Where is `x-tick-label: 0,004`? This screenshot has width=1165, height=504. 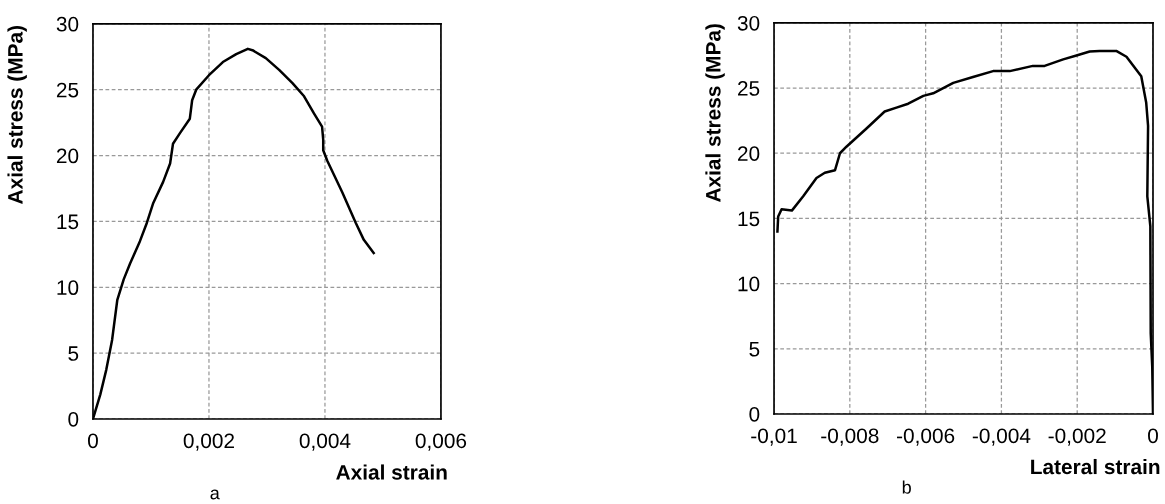
x-tick-label: 0,004 is located at coordinates (325, 442).